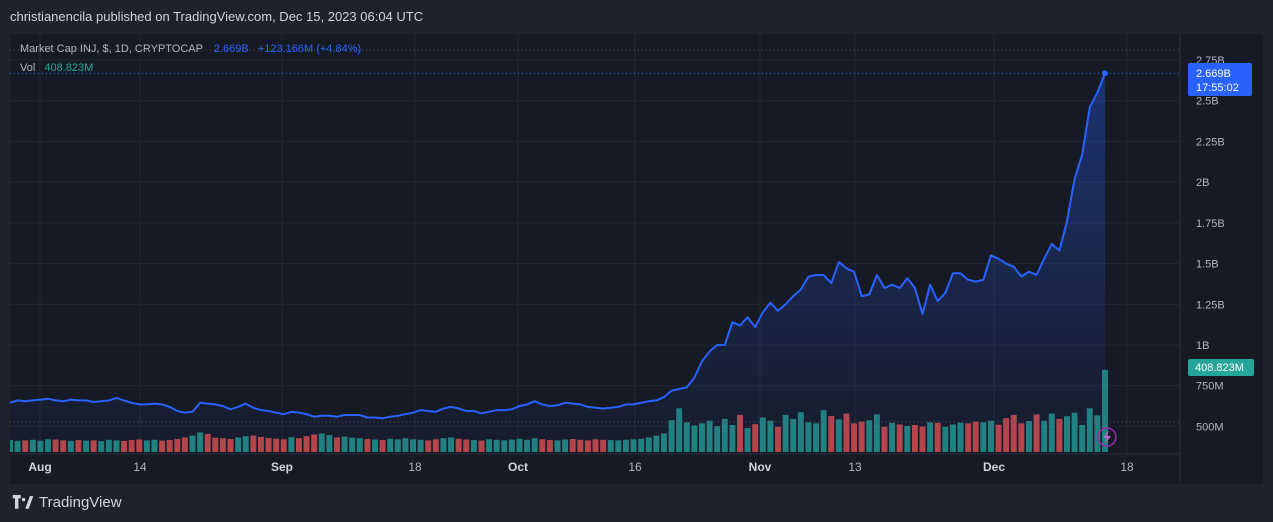  I want to click on legend-vol-label: Vol, so click(28, 68).